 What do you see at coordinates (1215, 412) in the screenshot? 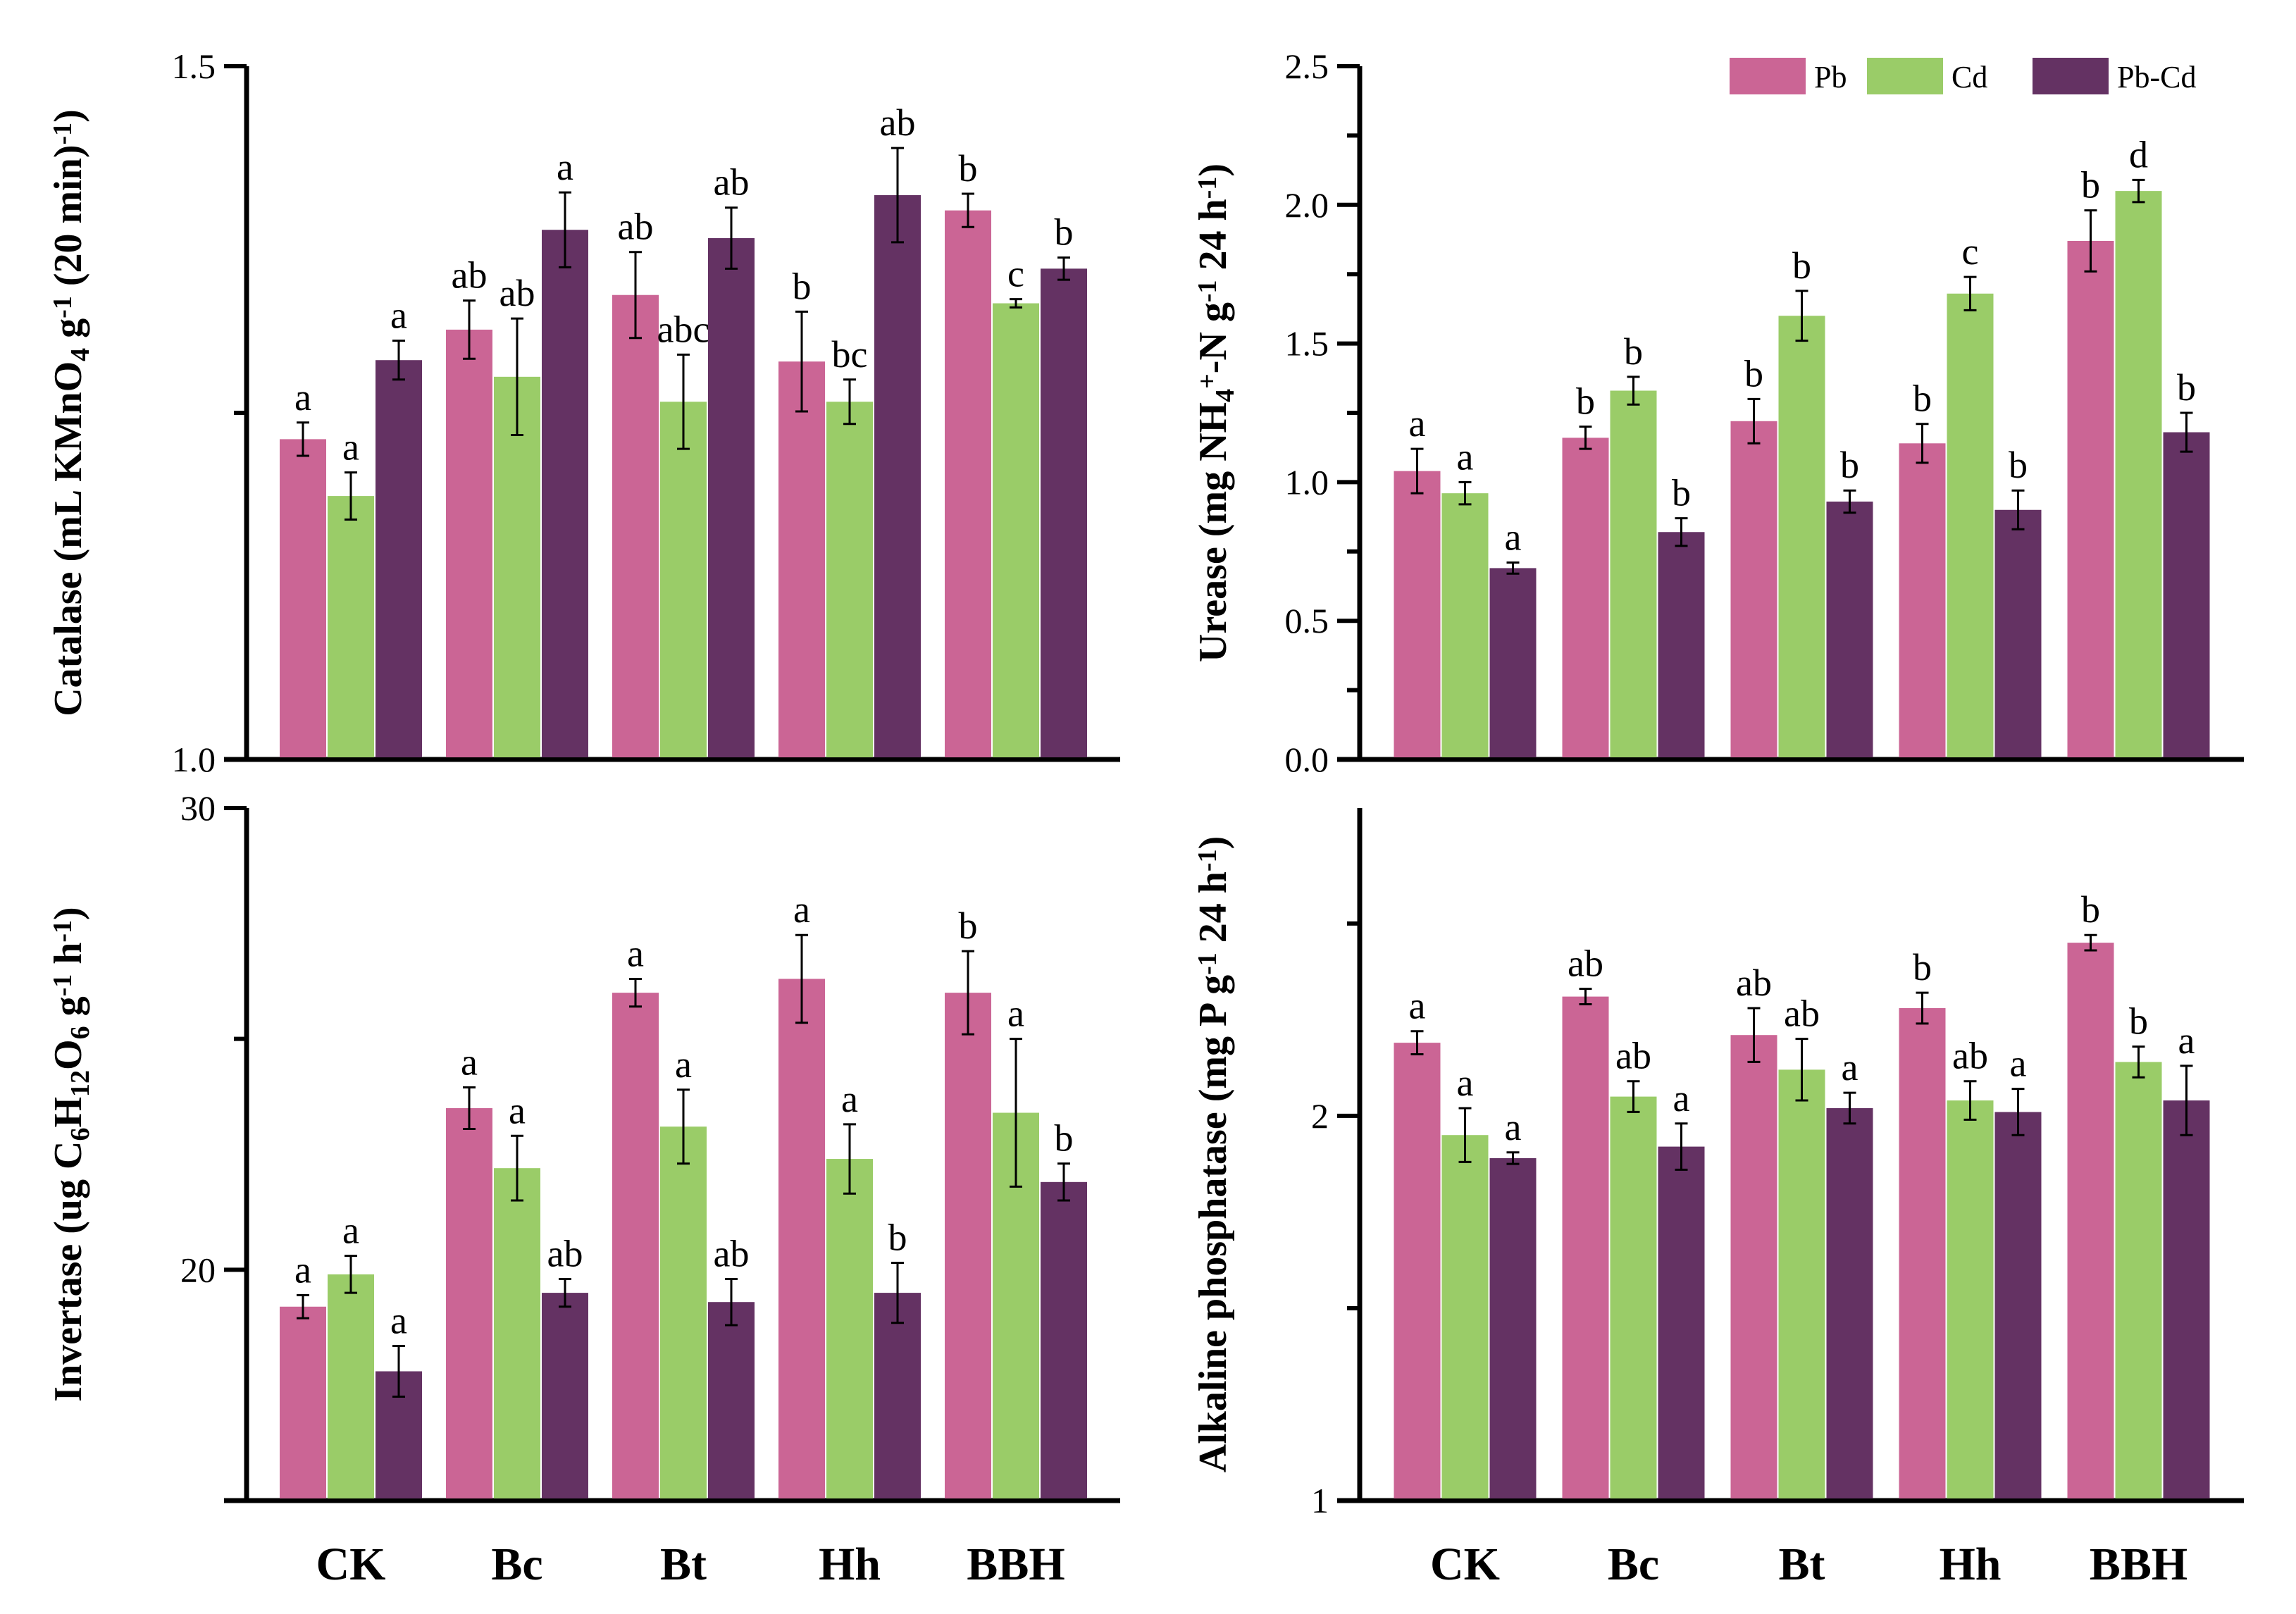
I see `y-axis-title: Urease (mg NH4+-N g-1 24 h-1)` at bounding box center [1215, 412].